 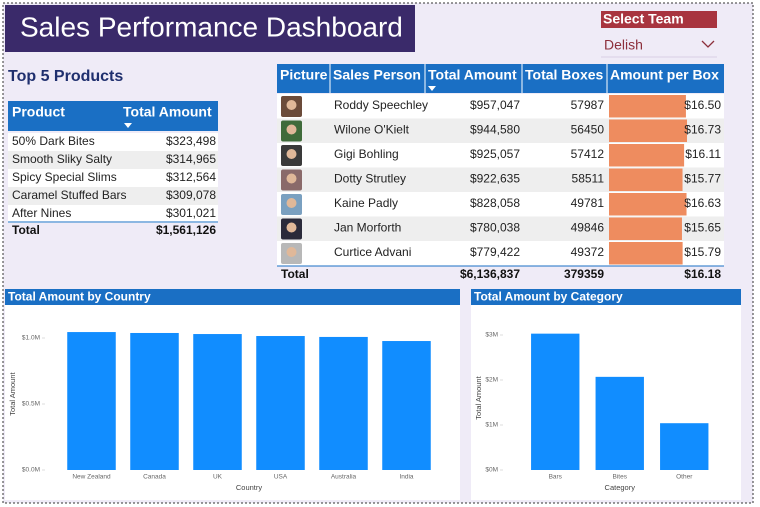 What do you see at coordinates (491, 380) in the screenshot?
I see `y-tick-label: $2M` at bounding box center [491, 380].